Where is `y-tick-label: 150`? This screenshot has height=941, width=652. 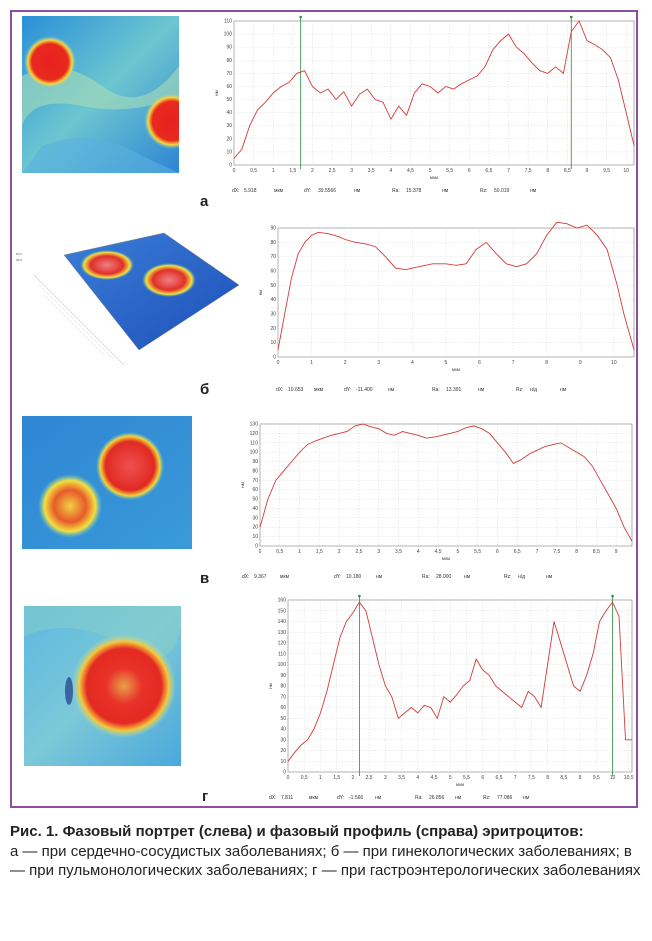 y-tick-label: 150 is located at coordinates (282, 611).